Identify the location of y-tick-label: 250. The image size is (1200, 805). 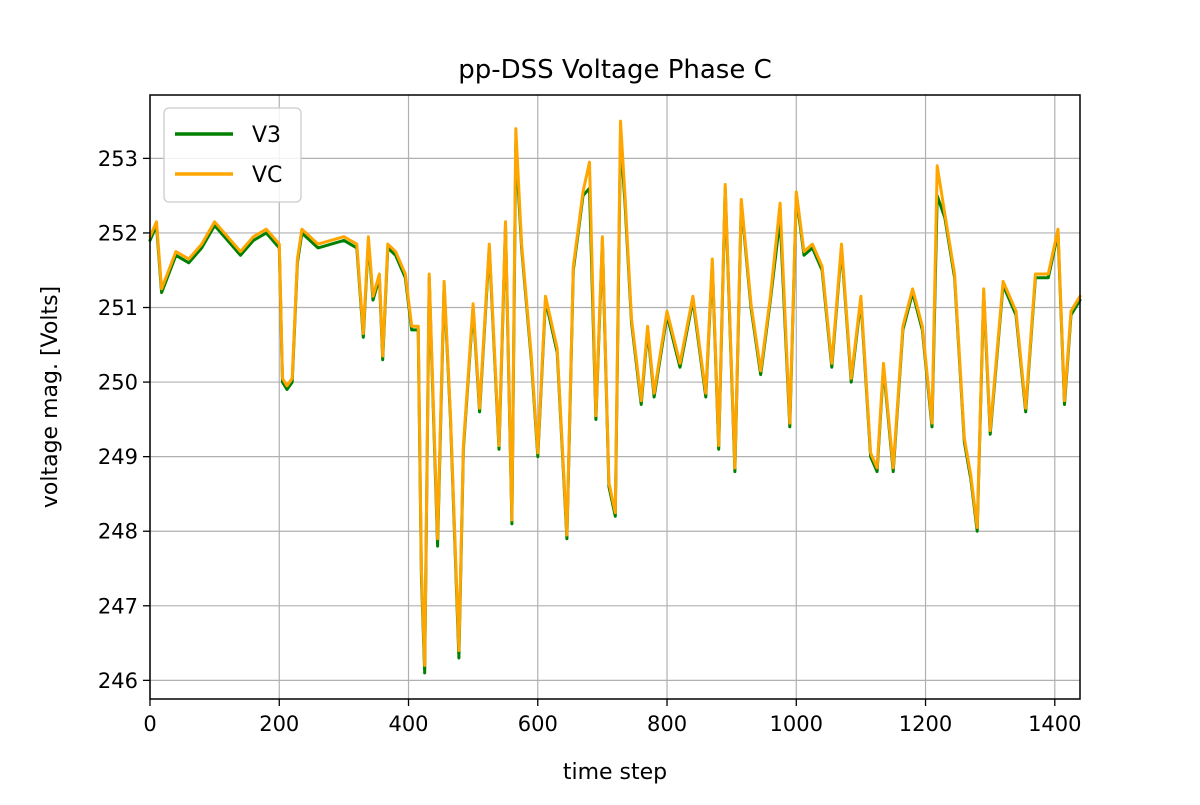
(118, 383).